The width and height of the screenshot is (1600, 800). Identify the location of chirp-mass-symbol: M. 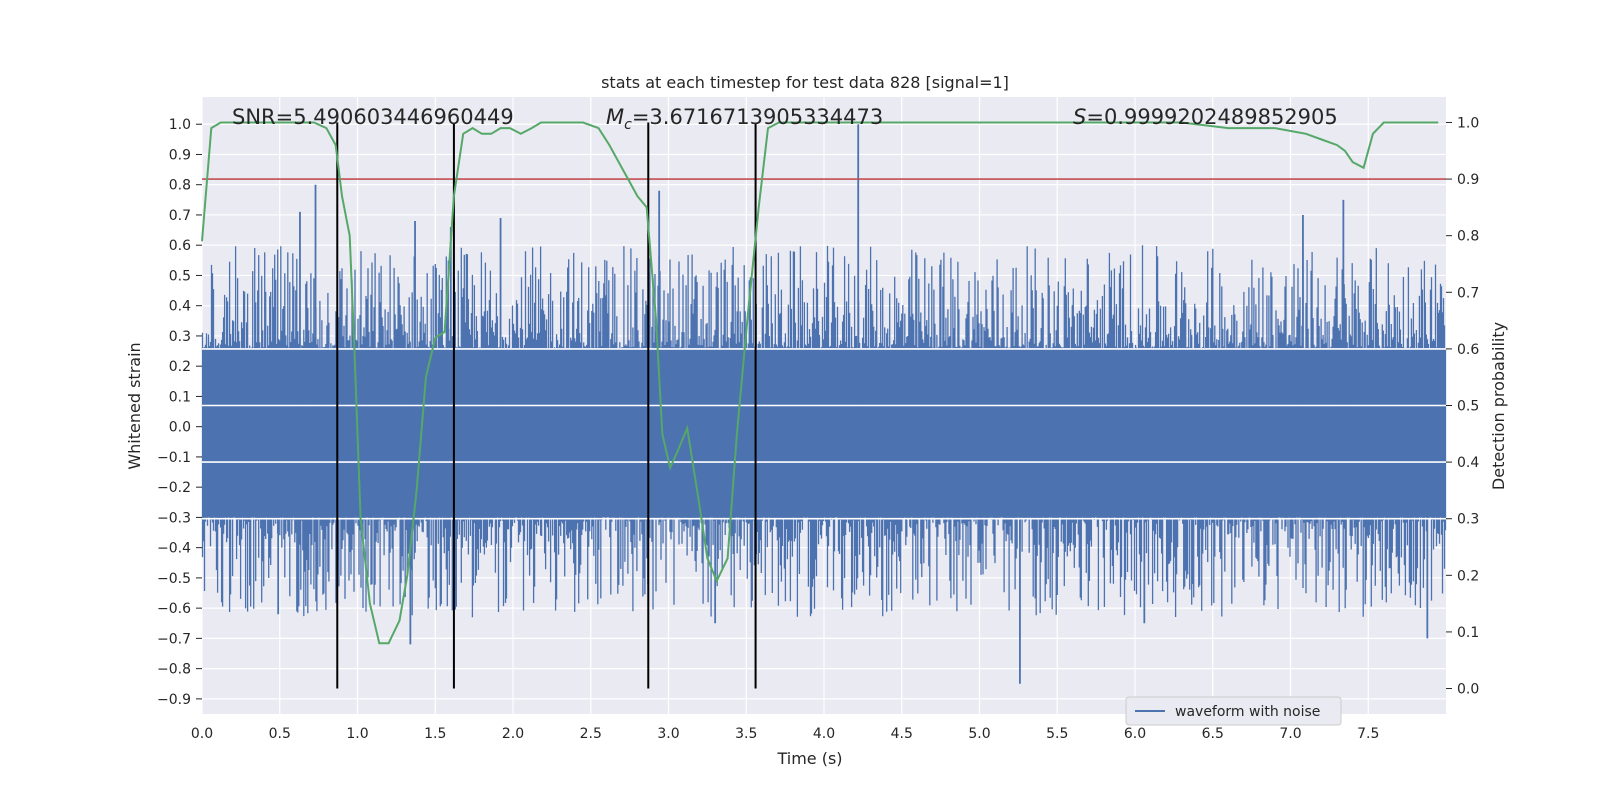
(615, 117).